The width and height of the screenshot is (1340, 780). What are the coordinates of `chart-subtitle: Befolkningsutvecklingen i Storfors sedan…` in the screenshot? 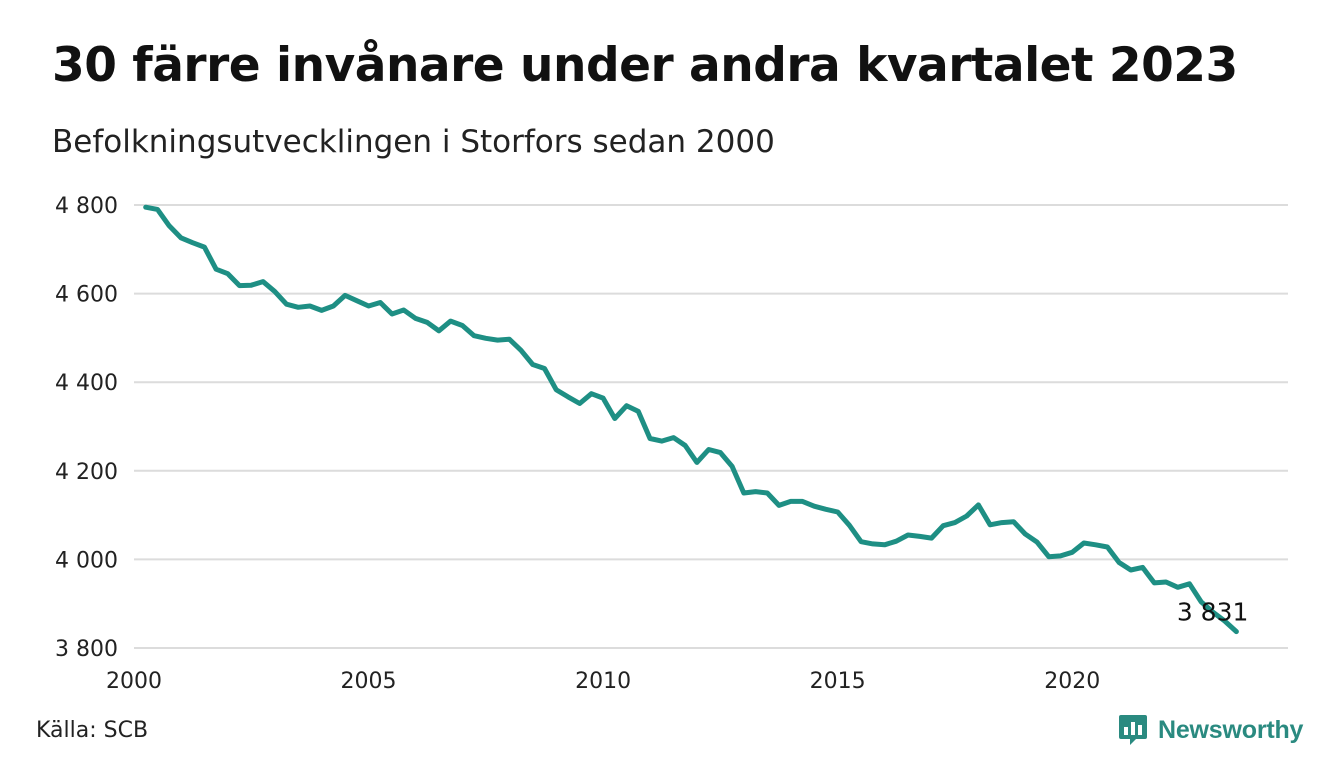 It's located at (413, 142).